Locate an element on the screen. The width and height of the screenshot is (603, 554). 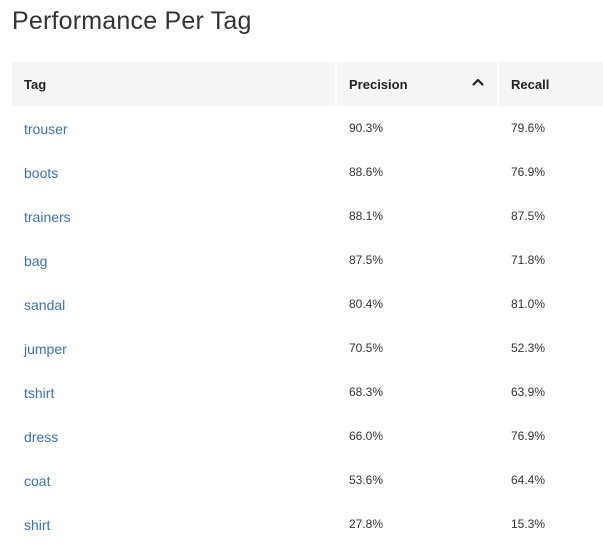
tag-link: bag is located at coordinates (174, 260).